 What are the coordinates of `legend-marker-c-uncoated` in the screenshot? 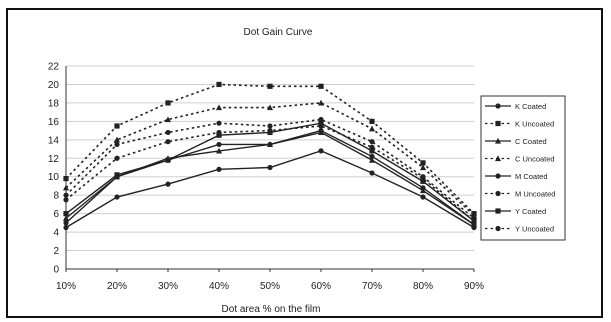 It's located at (498, 158).